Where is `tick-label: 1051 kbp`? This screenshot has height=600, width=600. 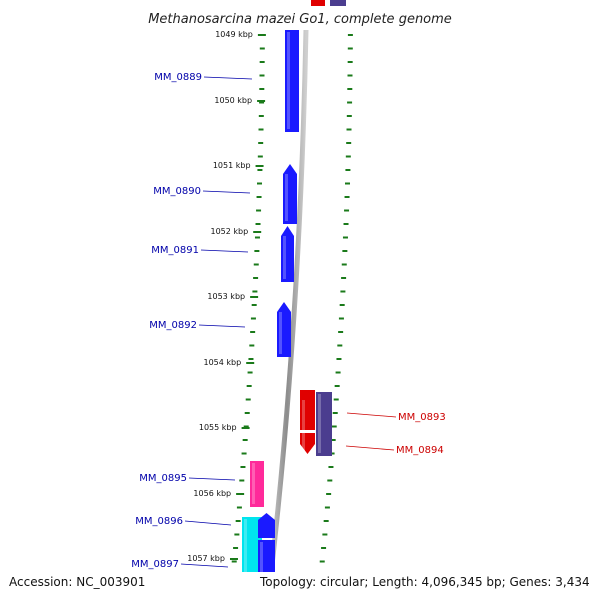
tick-label: 1051 kbp is located at coordinates (232, 165).